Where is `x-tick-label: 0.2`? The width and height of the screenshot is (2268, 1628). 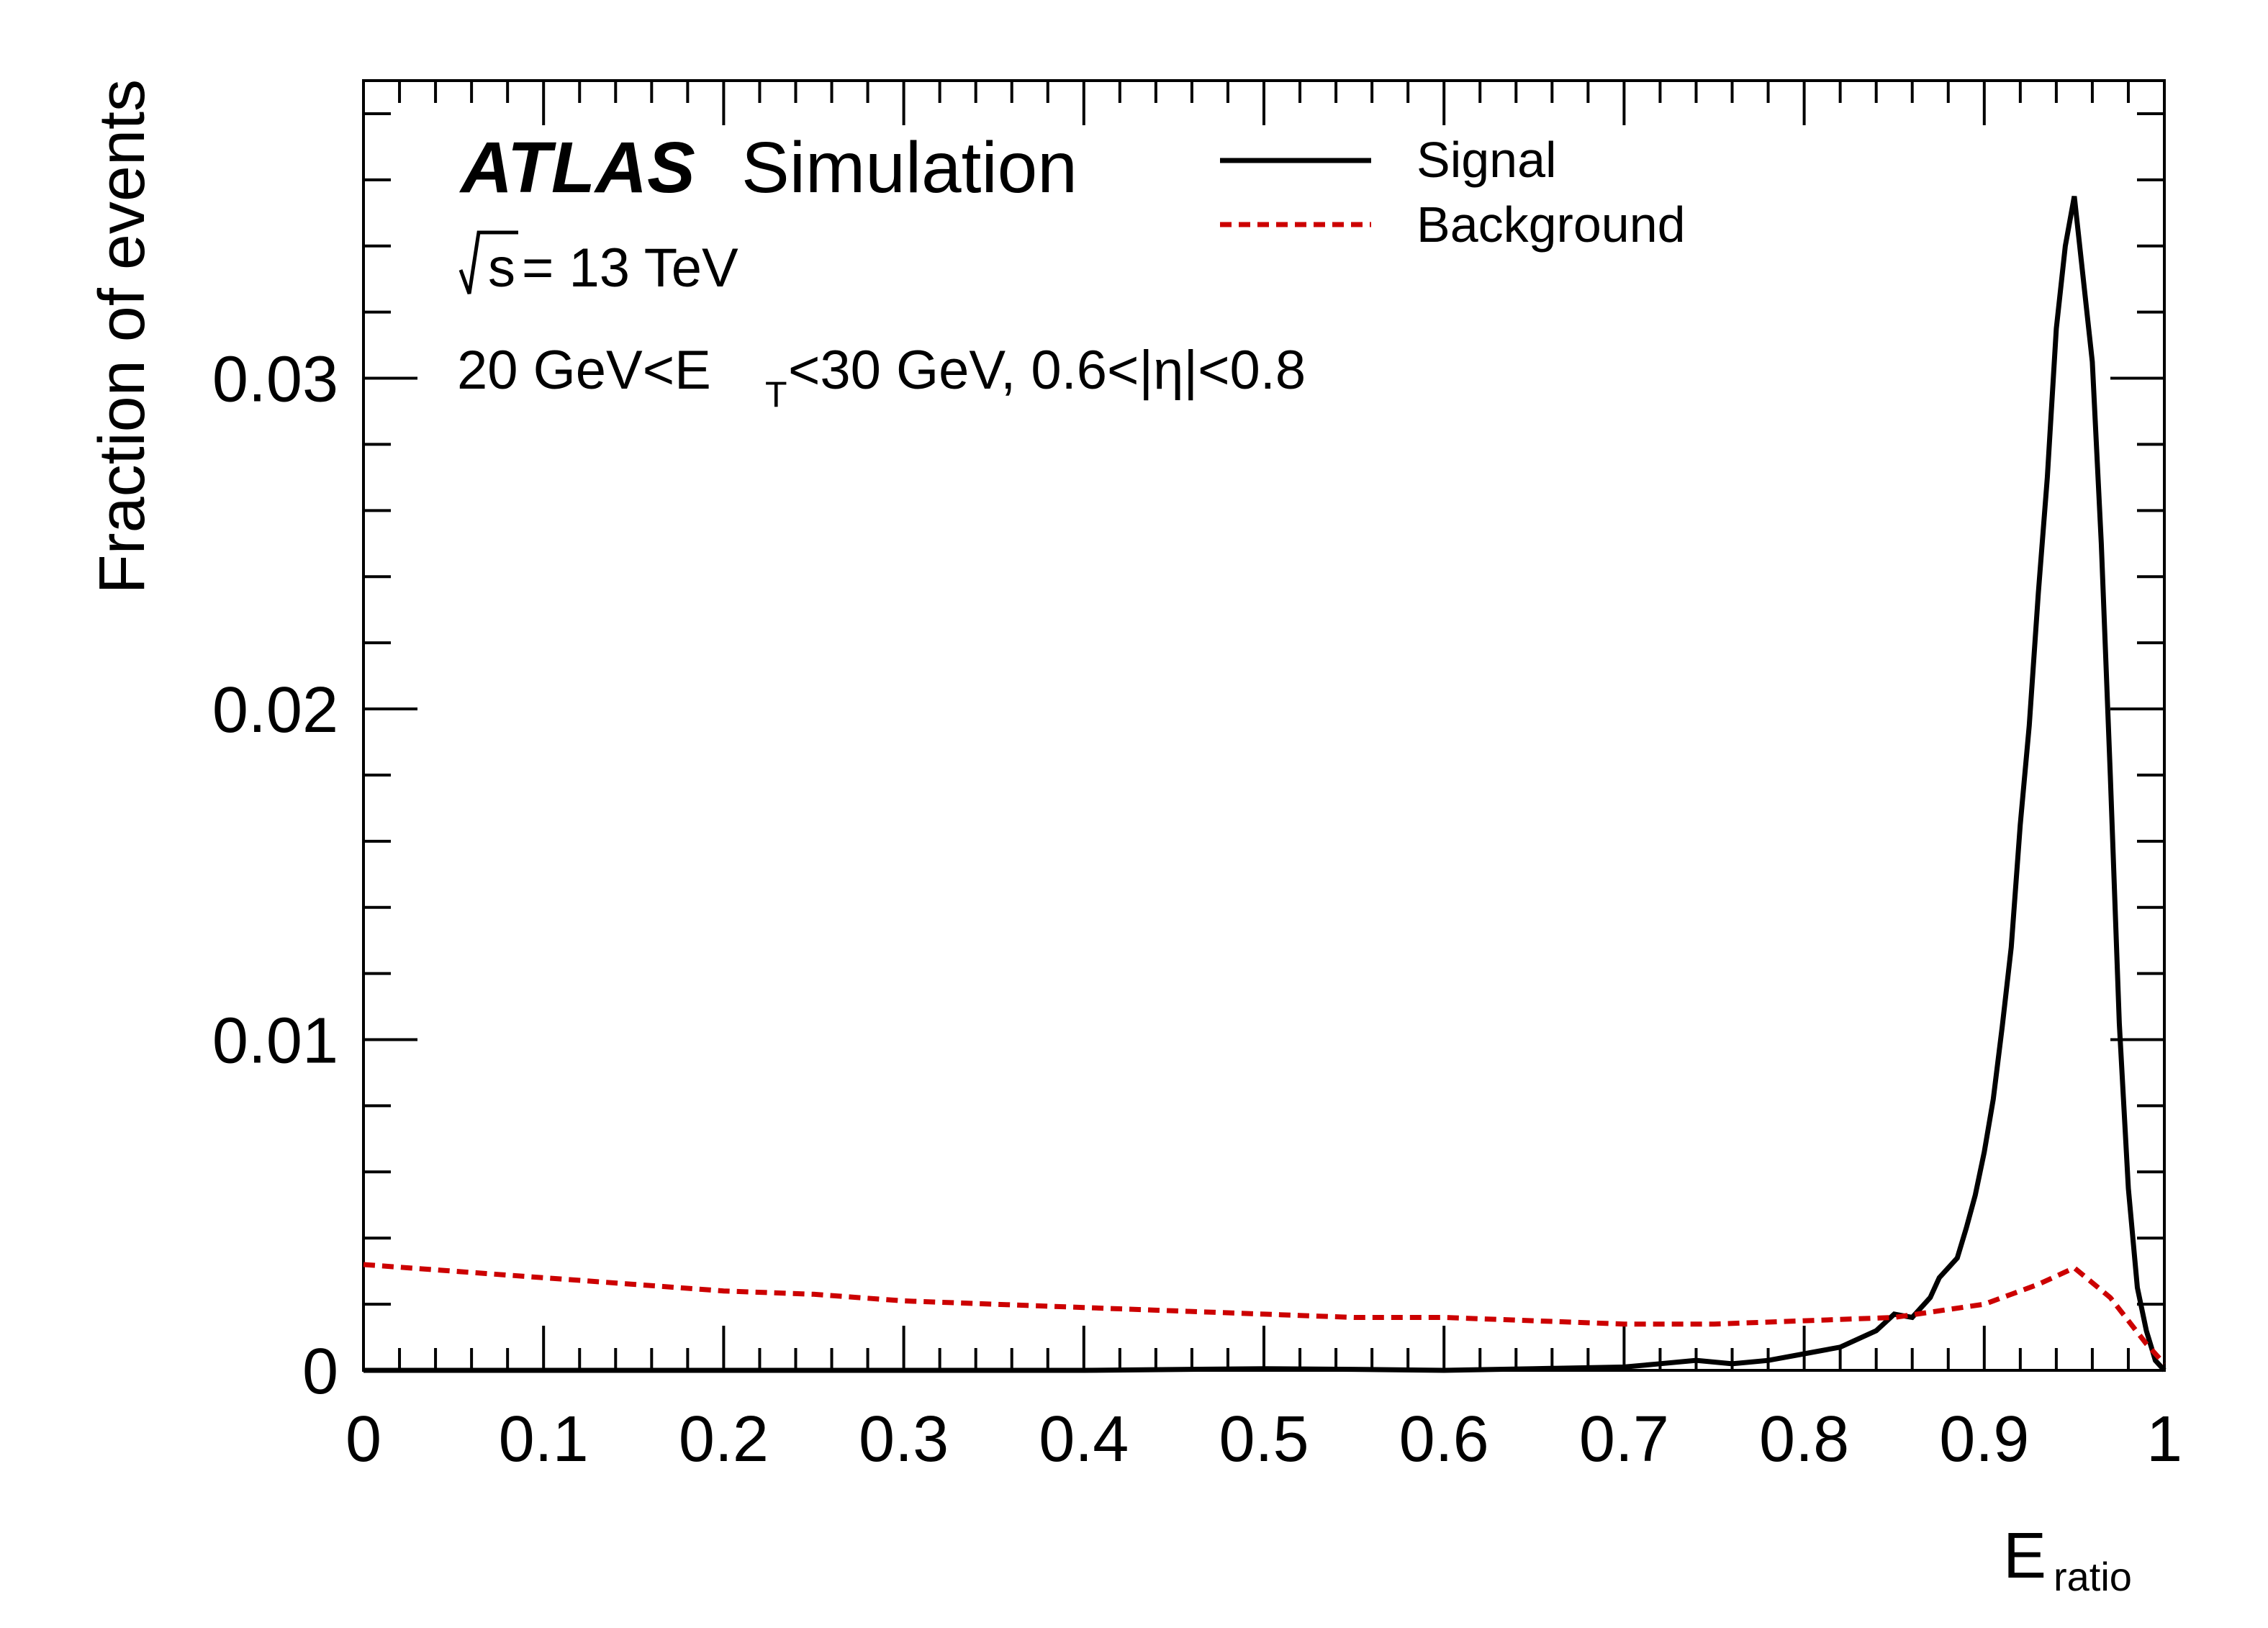 x-tick-label: 0.2 is located at coordinates (724, 1439).